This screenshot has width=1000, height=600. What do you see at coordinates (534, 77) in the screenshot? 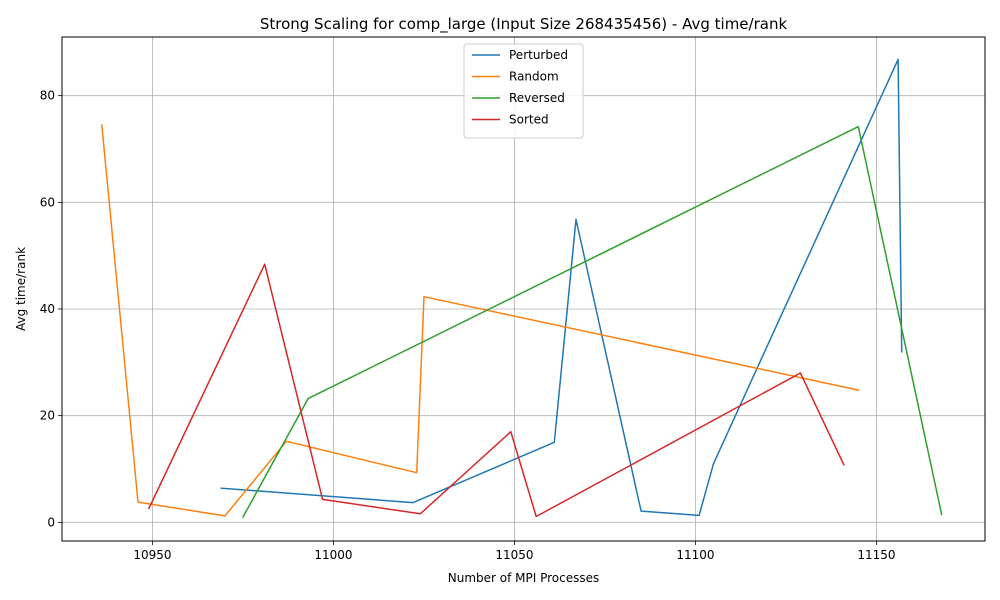
I see `legend-label-random: Random` at bounding box center [534, 77].